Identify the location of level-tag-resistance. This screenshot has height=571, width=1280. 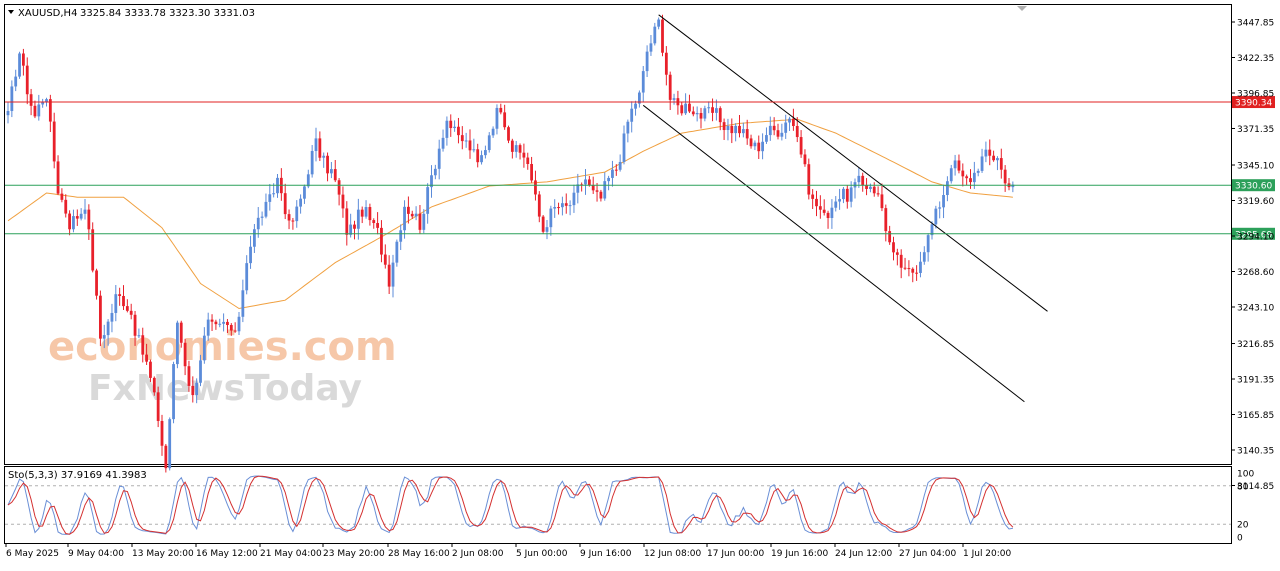
(1253, 102).